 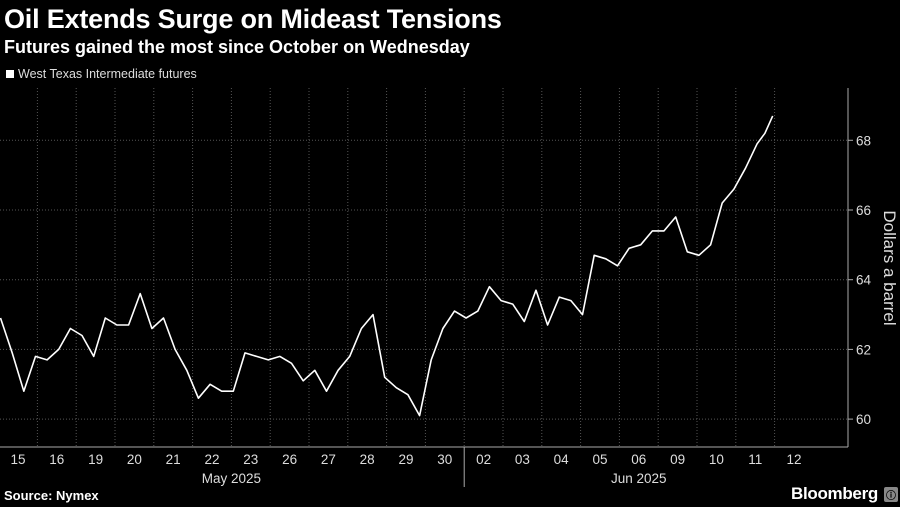 What do you see at coordinates (793, 459) in the screenshot?
I see `x-tick-label: 12` at bounding box center [793, 459].